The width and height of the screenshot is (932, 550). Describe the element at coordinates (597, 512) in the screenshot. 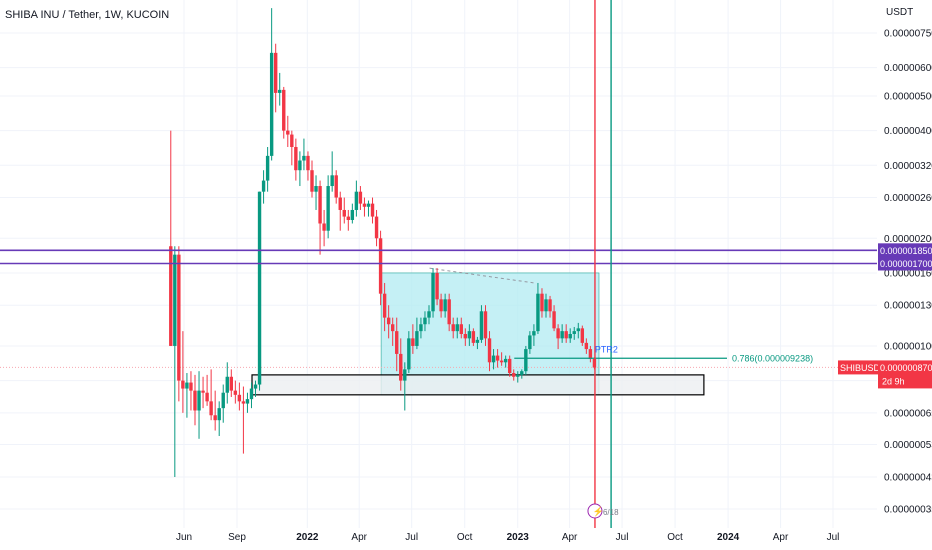

I see `lightning-icon: ⚡` at that location.